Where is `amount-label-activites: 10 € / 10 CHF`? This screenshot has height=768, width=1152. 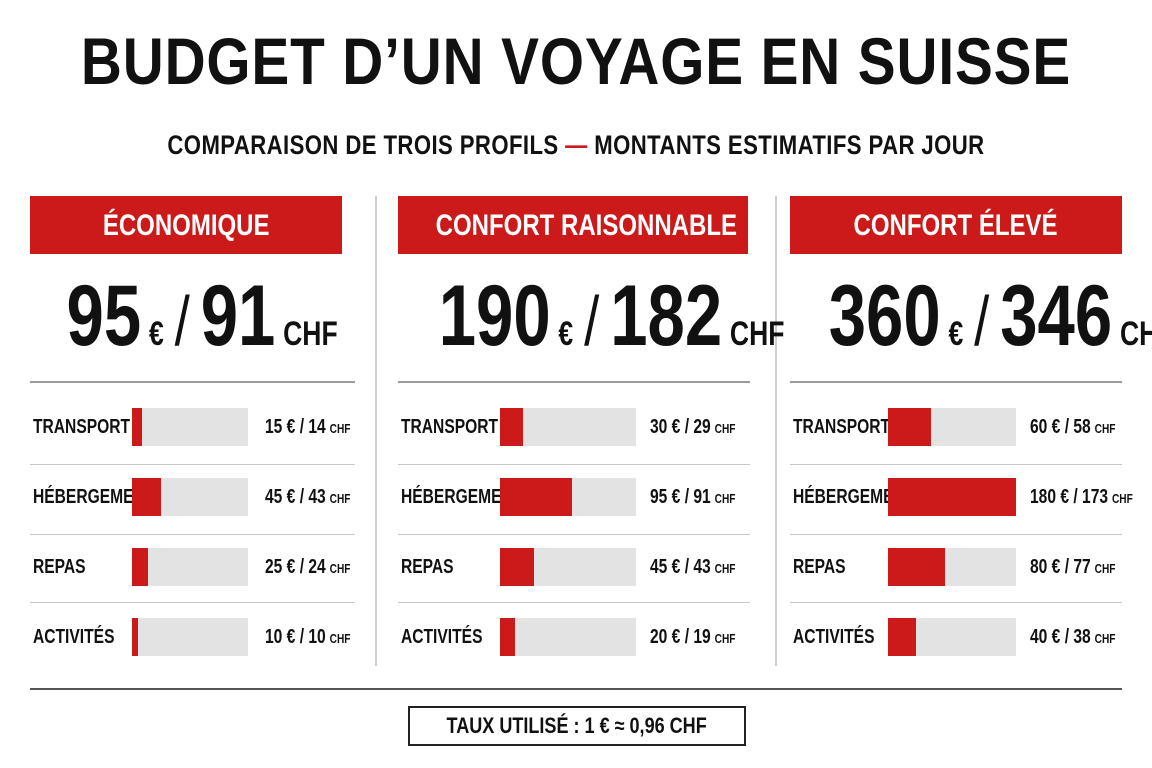
amount-label-activites: 10 € / 10 CHF is located at coordinates (307, 637).